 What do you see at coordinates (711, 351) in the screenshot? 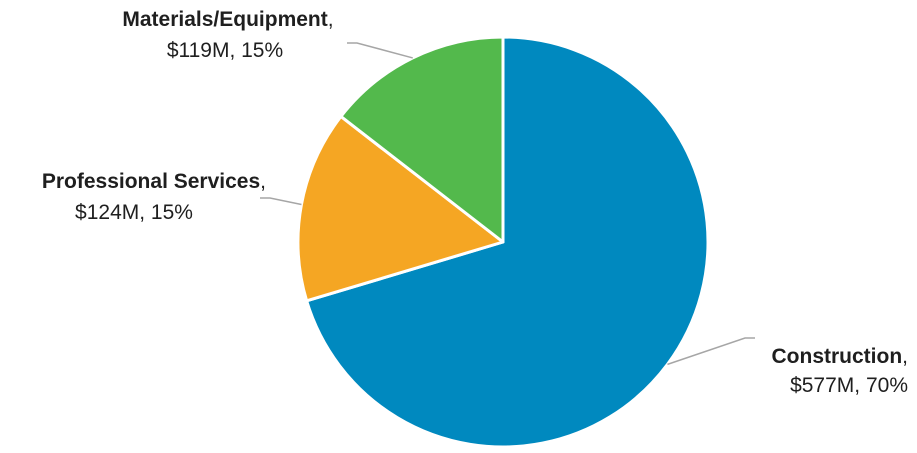
I see `leader-line-construction` at bounding box center [711, 351].